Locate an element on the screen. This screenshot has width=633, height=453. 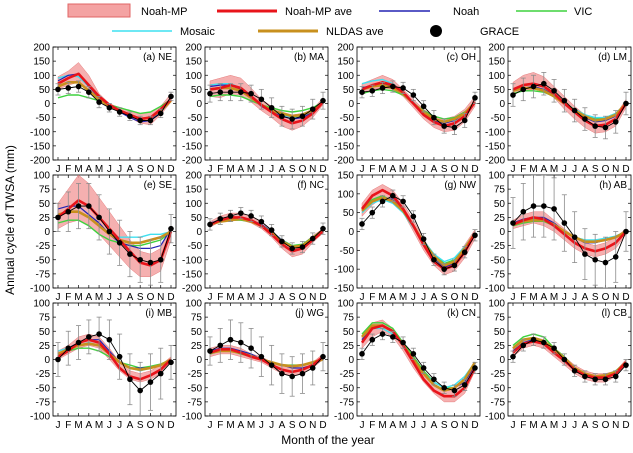
legend-vic-label: VIC is located at coordinates (583, 12).